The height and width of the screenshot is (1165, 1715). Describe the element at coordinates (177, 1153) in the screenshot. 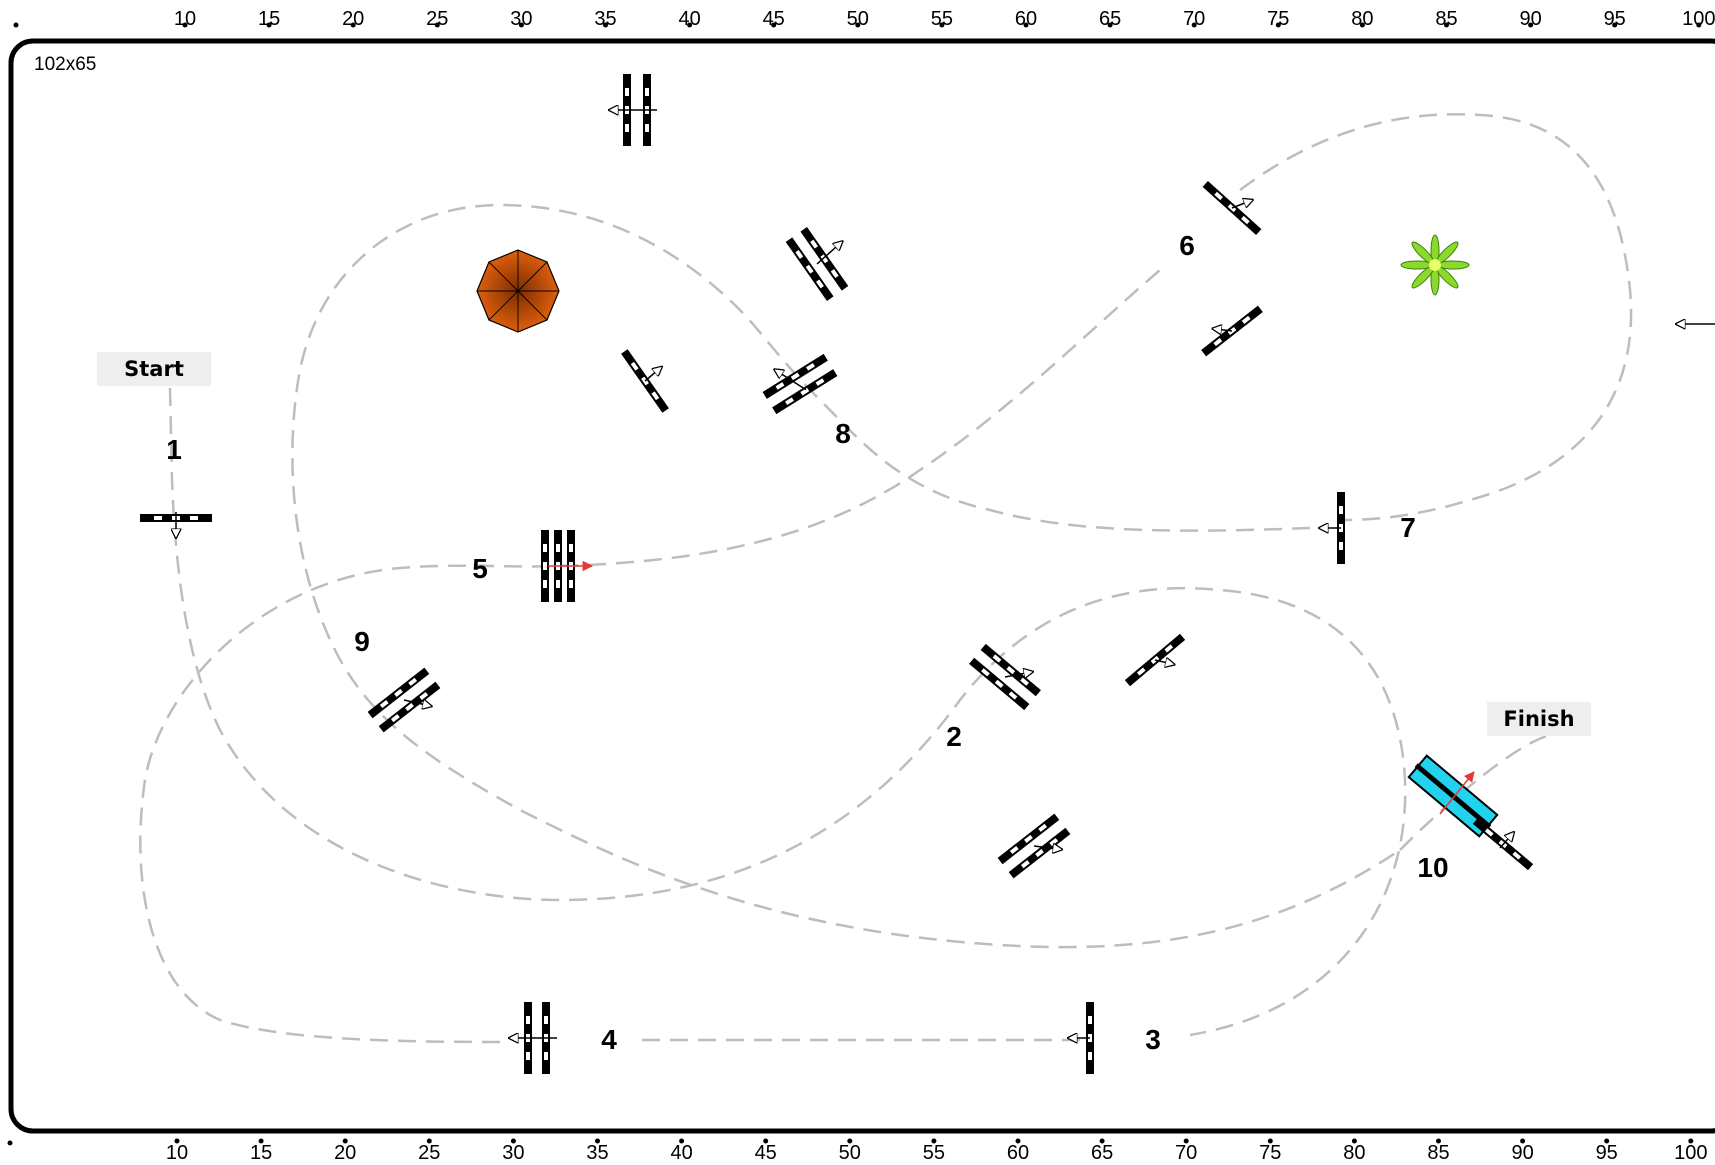

I see `ruler-label: 10` at that location.